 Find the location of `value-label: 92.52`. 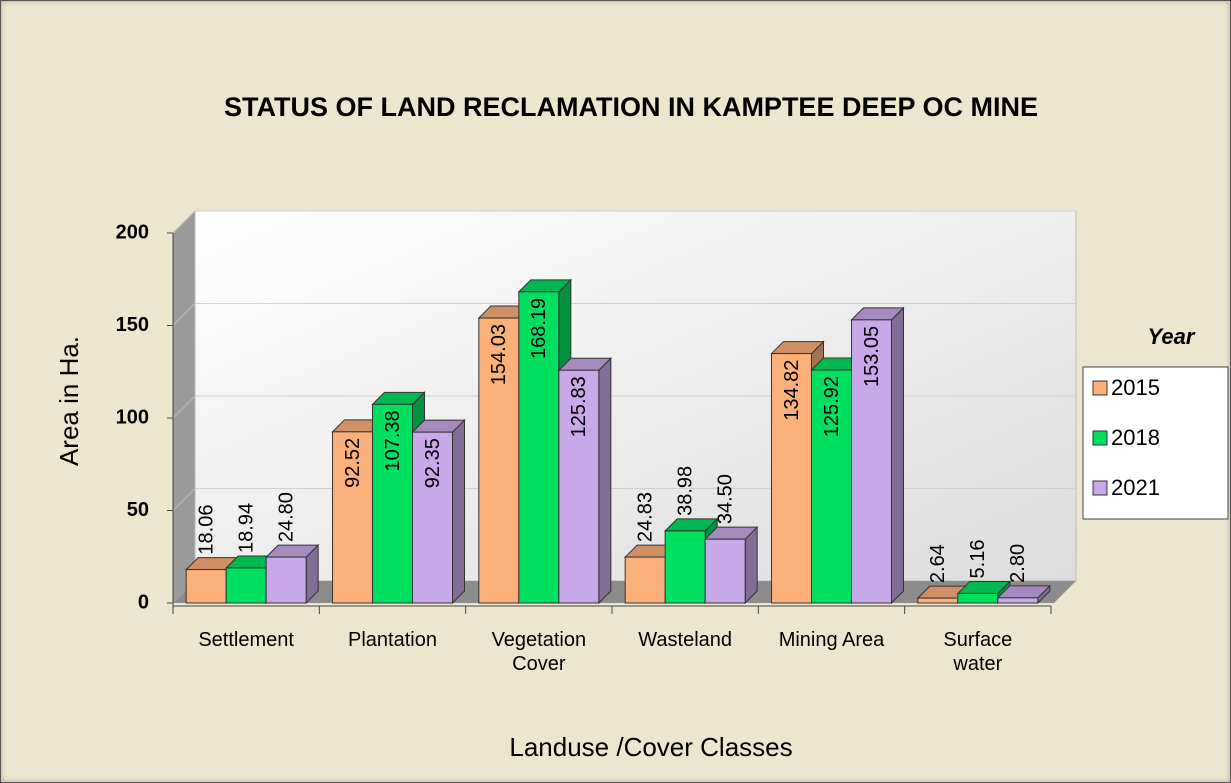

value-label: 92.52 is located at coordinates (353, 463).